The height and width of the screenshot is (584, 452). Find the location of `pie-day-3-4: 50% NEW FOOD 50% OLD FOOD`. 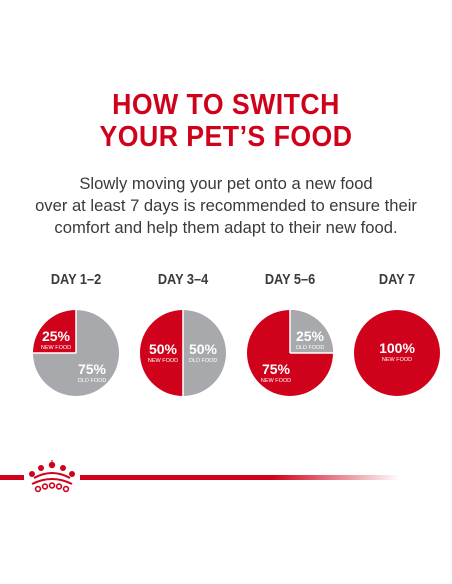

pie-day-3-4: 50% NEW FOOD 50% OLD FOOD is located at coordinates (183, 353).